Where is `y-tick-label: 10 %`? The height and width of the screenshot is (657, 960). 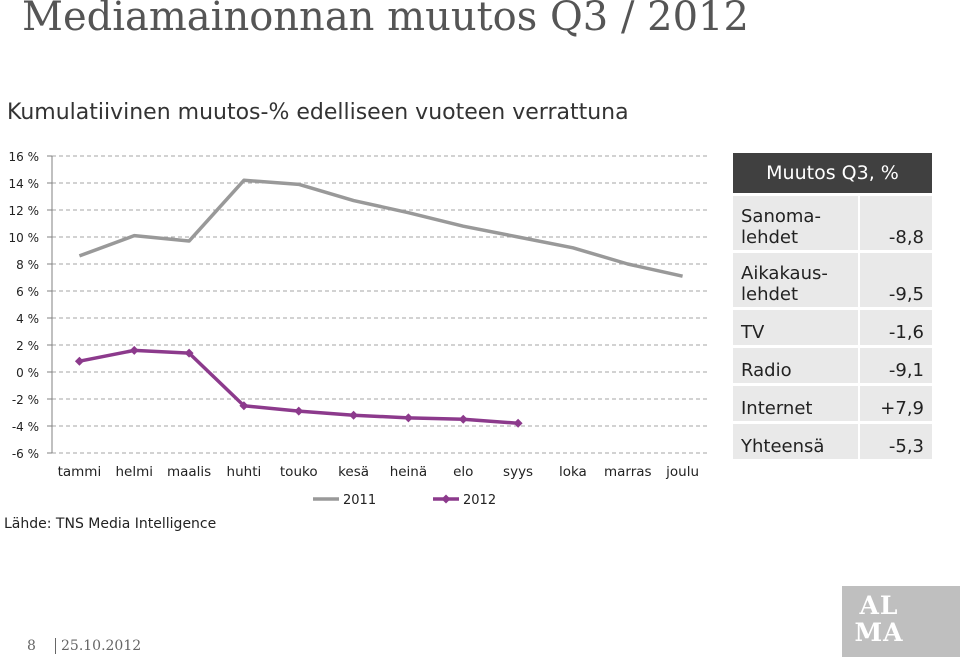 y-tick-label: 10 % is located at coordinates (24, 238).